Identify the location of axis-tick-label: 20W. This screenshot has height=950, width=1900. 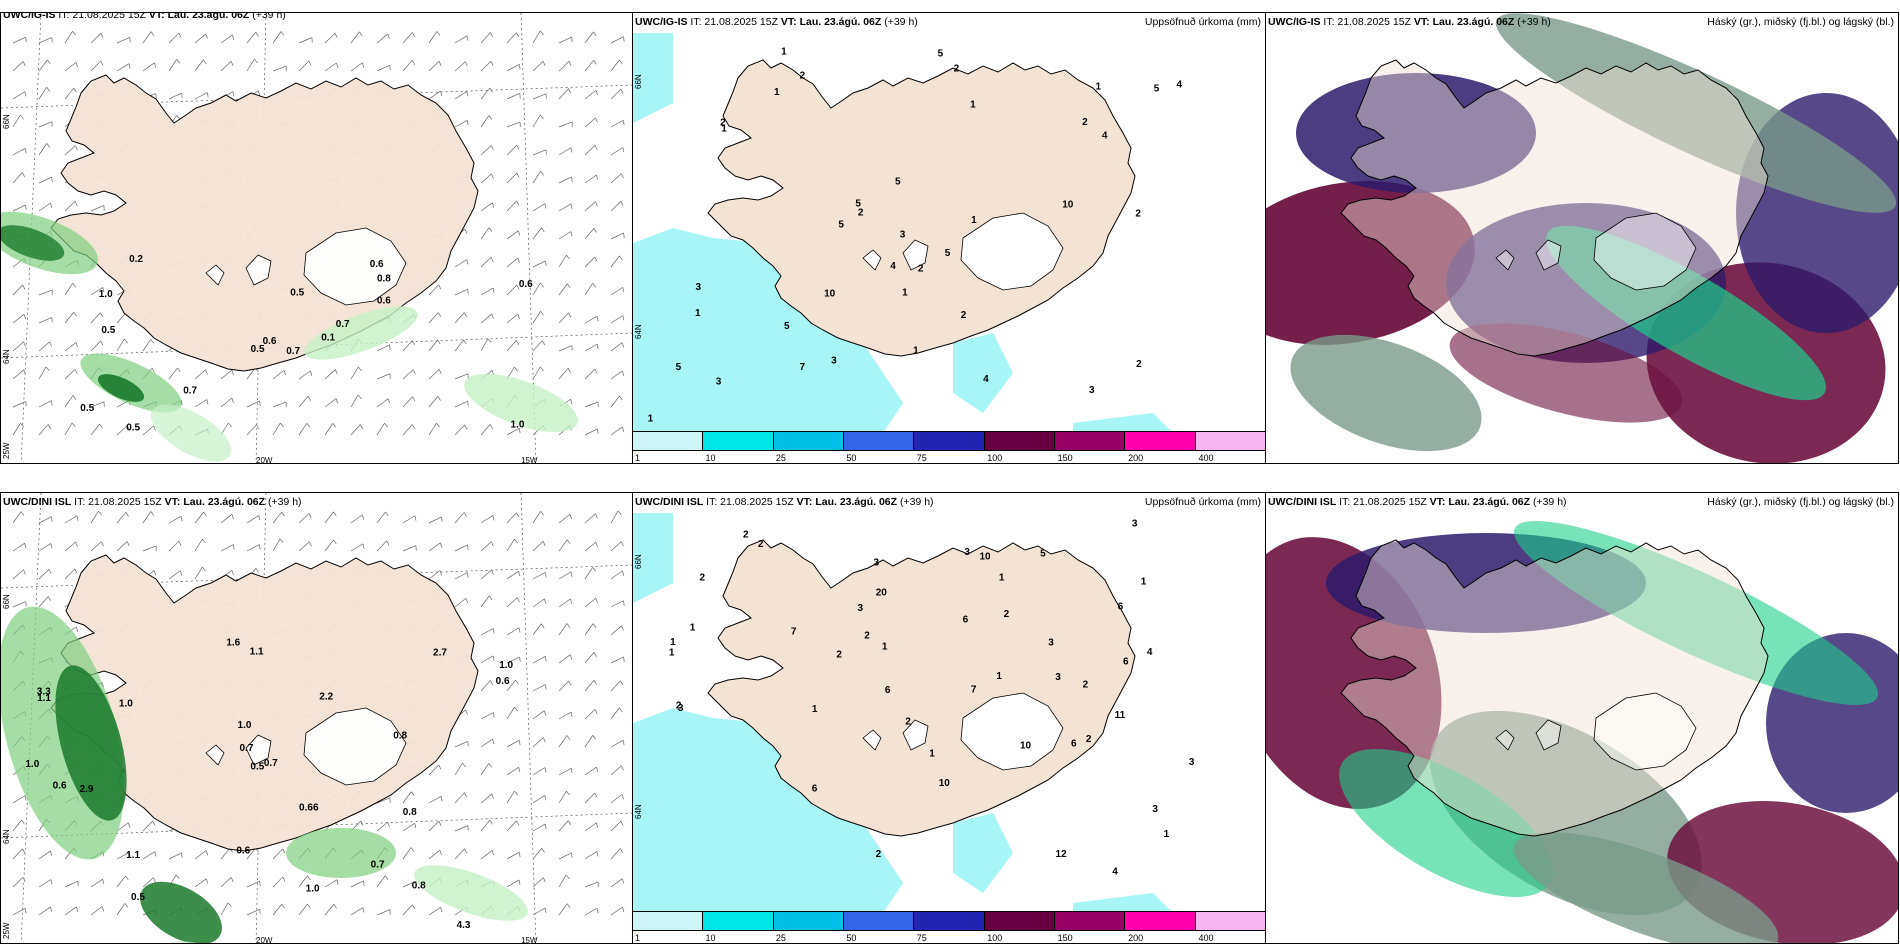
(264, 460).